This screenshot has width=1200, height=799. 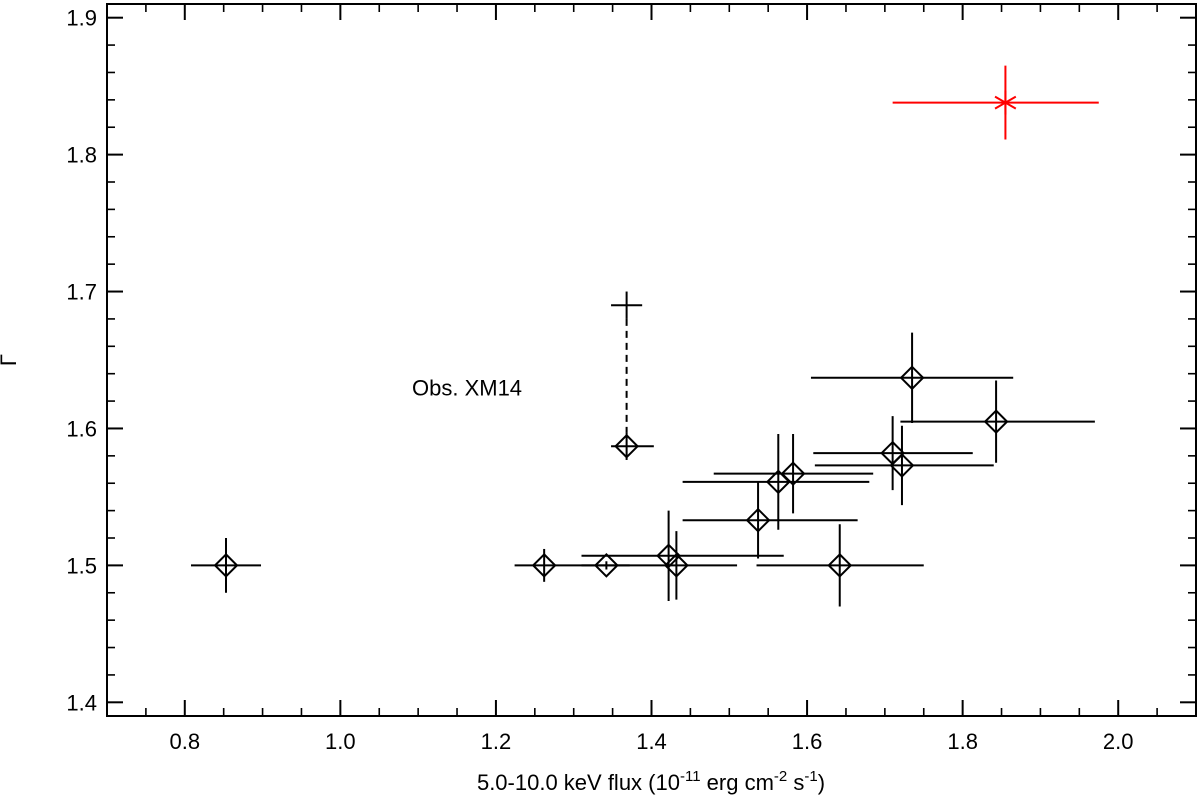 I want to click on x-axis-label-suffix: ), so click(x=821, y=782).